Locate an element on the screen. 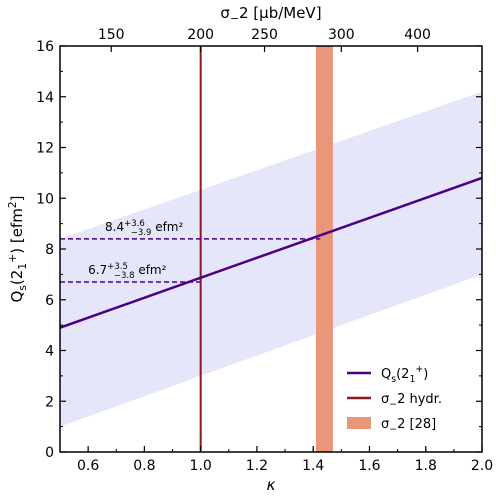 This screenshot has height=499, width=496. y-tick-label: 12 is located at coordinates (45, 149).